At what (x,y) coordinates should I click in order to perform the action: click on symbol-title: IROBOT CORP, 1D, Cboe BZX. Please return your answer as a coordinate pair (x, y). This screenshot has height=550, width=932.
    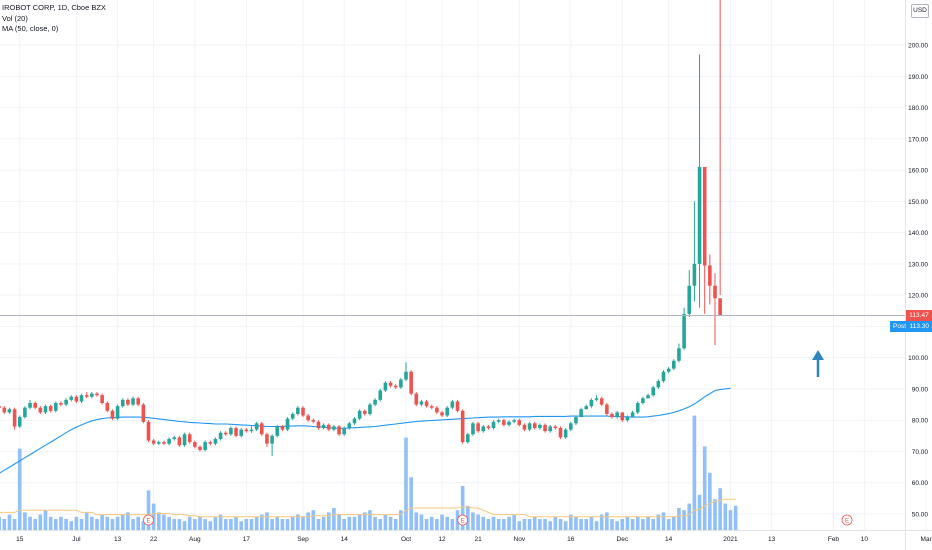
    Looking at the image, I should click on (54, 7).